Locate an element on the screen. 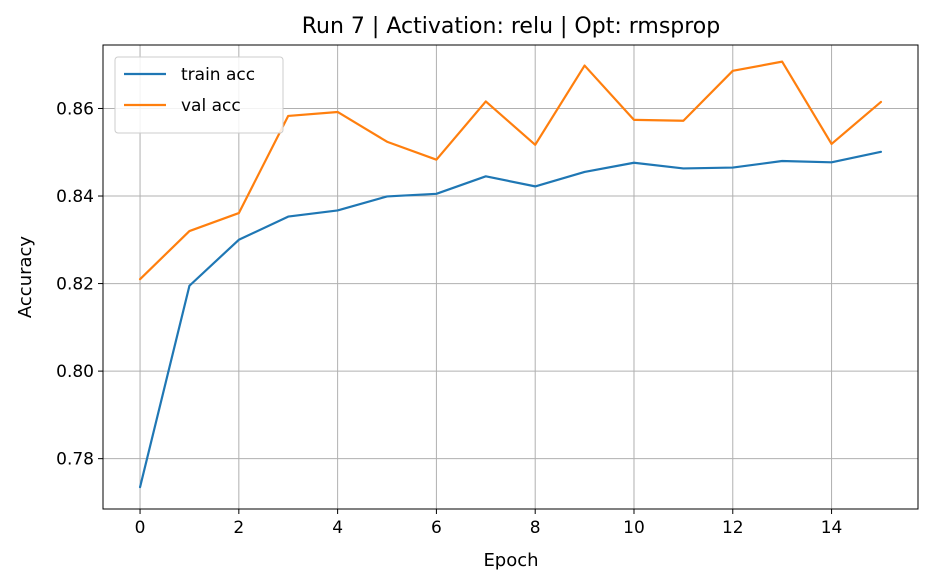  x-tick-label: 4 is located at coordinates (337, 528).